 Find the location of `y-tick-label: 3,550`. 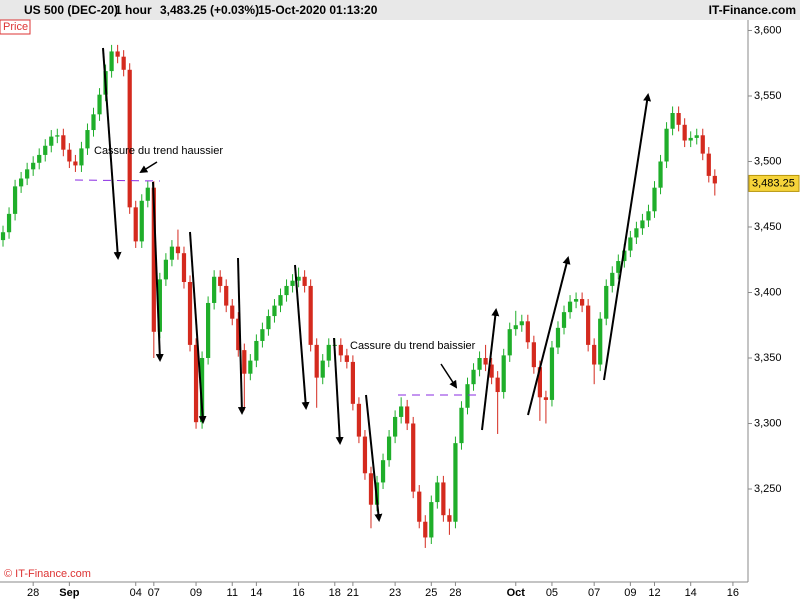

y-tick-label: 3,550 is located at coordinates (768, 96).